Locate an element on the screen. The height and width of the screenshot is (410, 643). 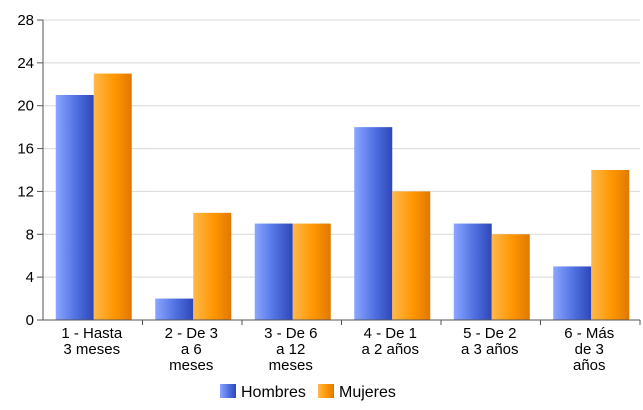
y-tick-label: 4 is located at coordinates (30, 277).